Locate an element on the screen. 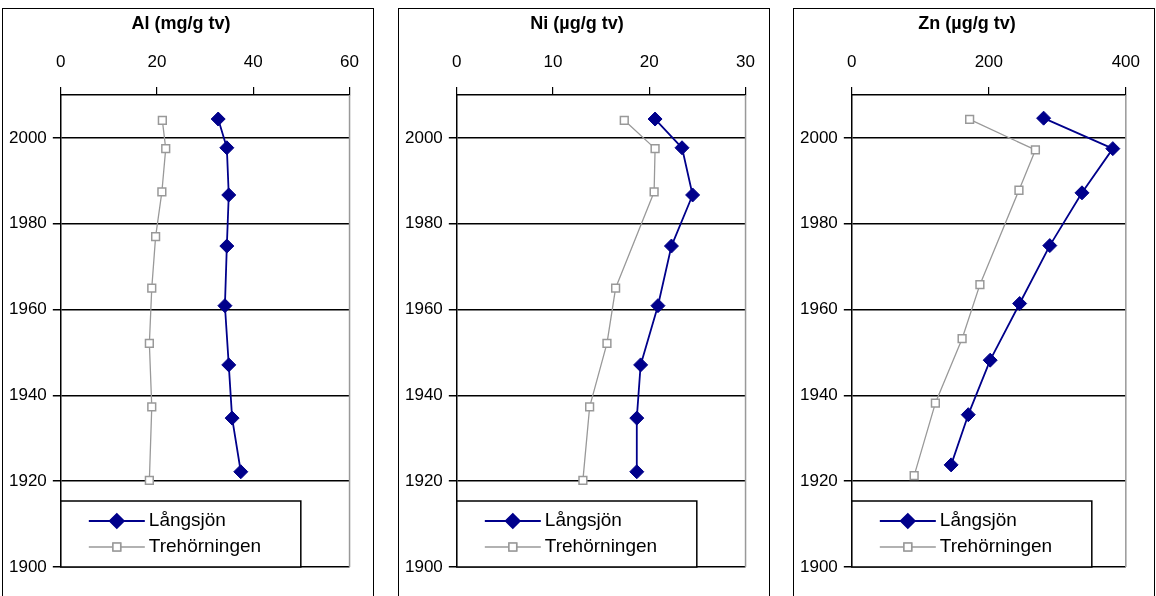  x-tick-label: 400 is located at coordinates (1126, 62).